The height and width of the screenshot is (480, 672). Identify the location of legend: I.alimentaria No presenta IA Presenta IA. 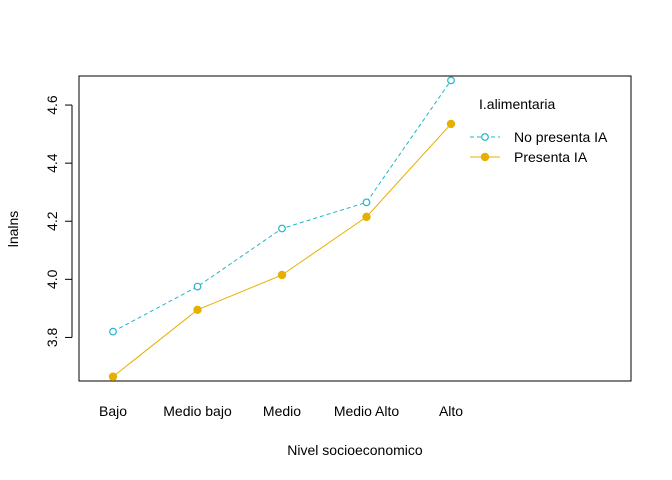
(539, 130).